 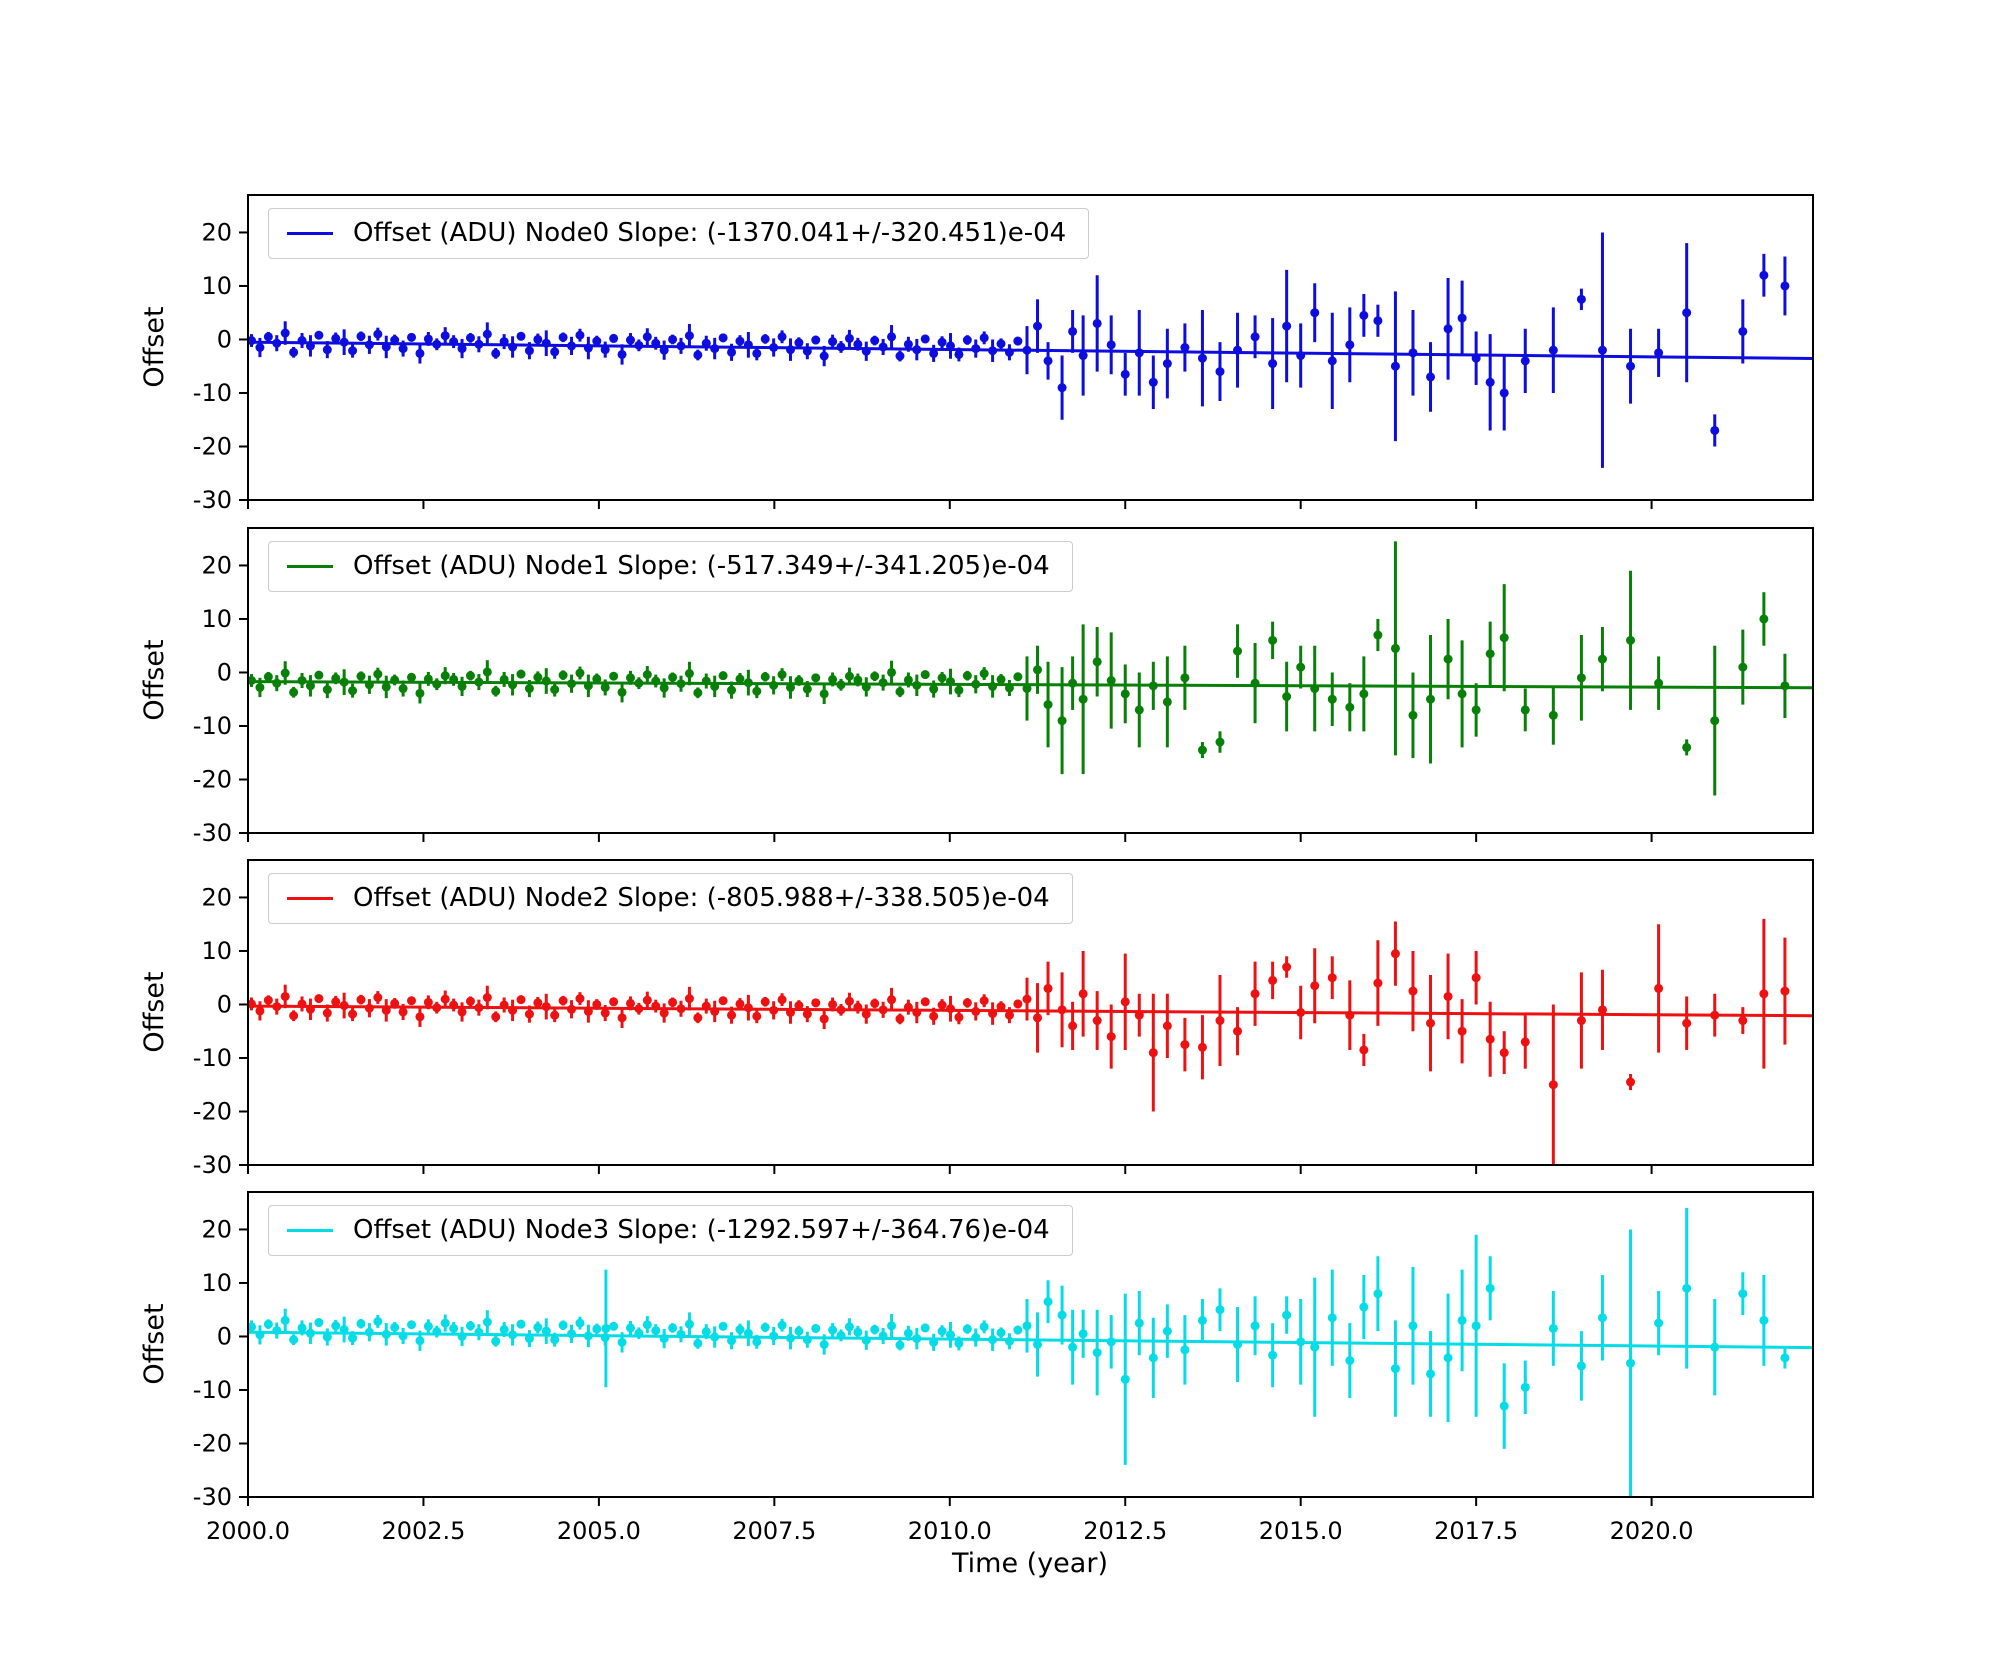 I want to click on axes-frame-node2, so click(x=1030, y=1012).